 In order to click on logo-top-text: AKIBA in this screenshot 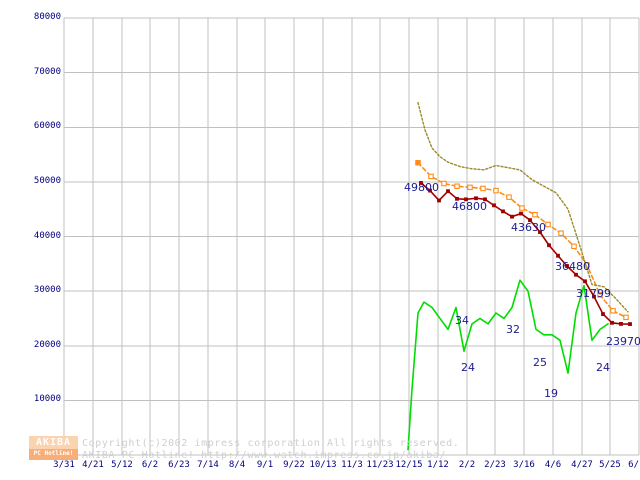, I will do `click(53, 442)`.